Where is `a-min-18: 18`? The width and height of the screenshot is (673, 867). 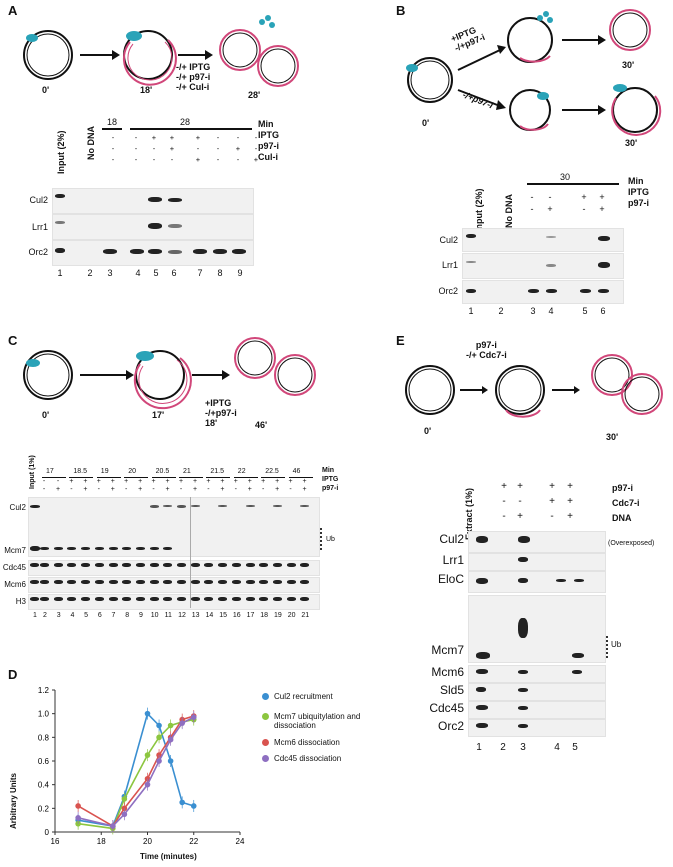 a-min-18: 18 is located at coordinates (112, 122).